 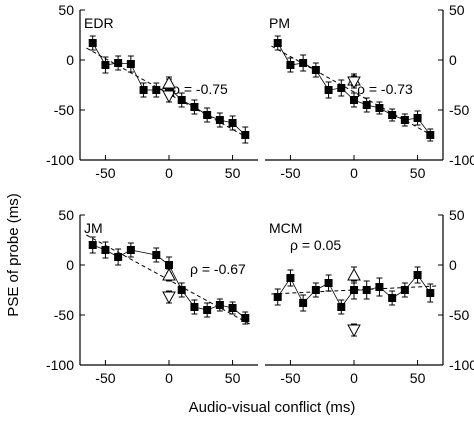 What do you see at coordinates (218, 269) in the screenshot?
I see `correlation-label: ρ = -0.67` at bounding box center [218, 269].